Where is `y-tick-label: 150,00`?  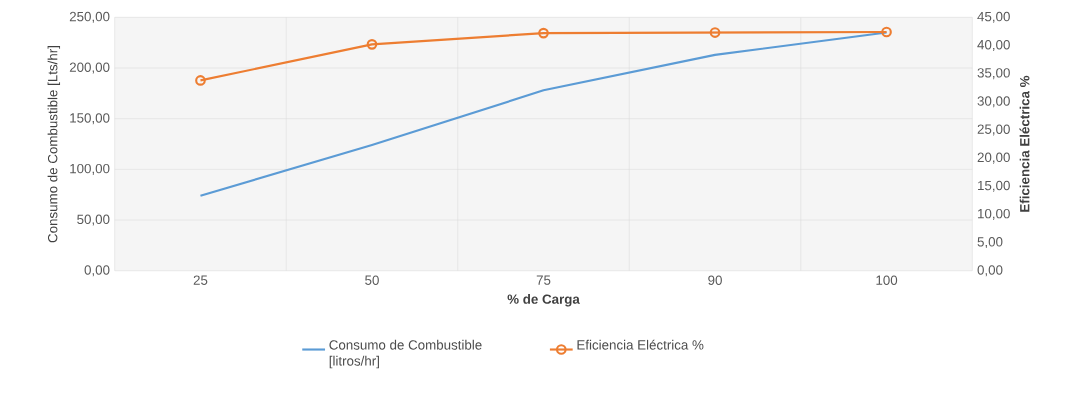 y-tick-label: 150,00 is located at coordinates (90, 119).